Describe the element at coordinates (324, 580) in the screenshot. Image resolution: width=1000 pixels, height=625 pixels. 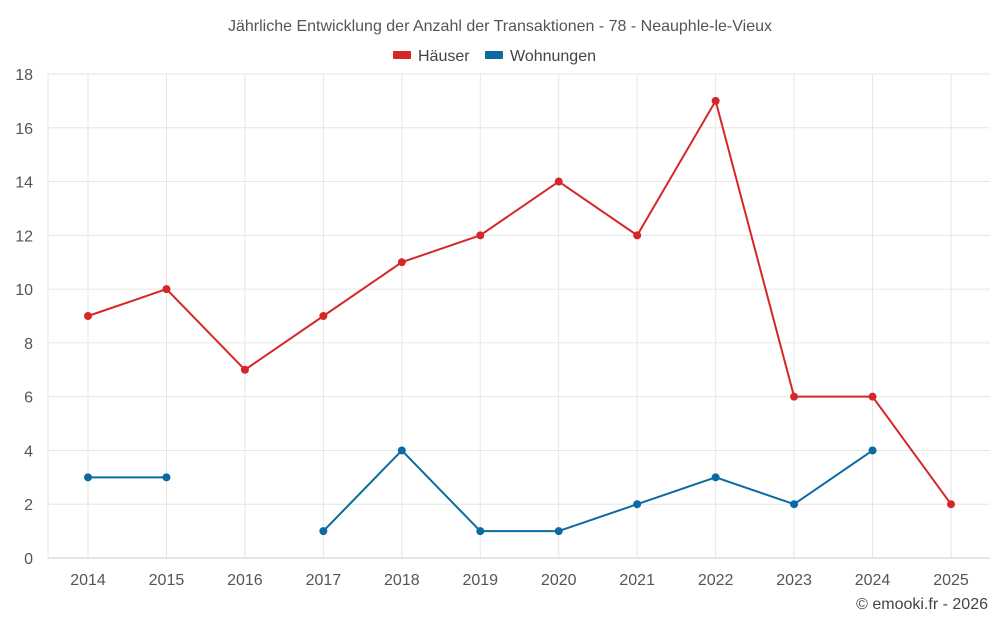
I see `x-tick-label: 2017` at that location.